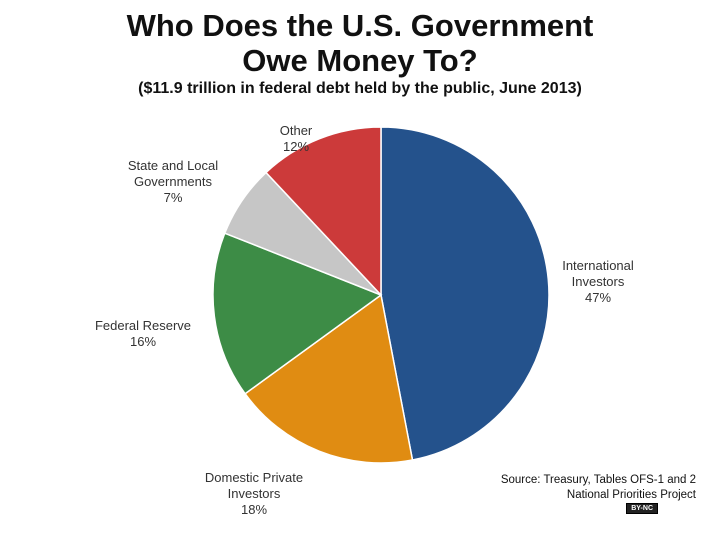 The width and height of the screenshot is (720, 533). I want to click on source: Source: Treasury, Tables OFS-1 and 2, so click(598, 480).